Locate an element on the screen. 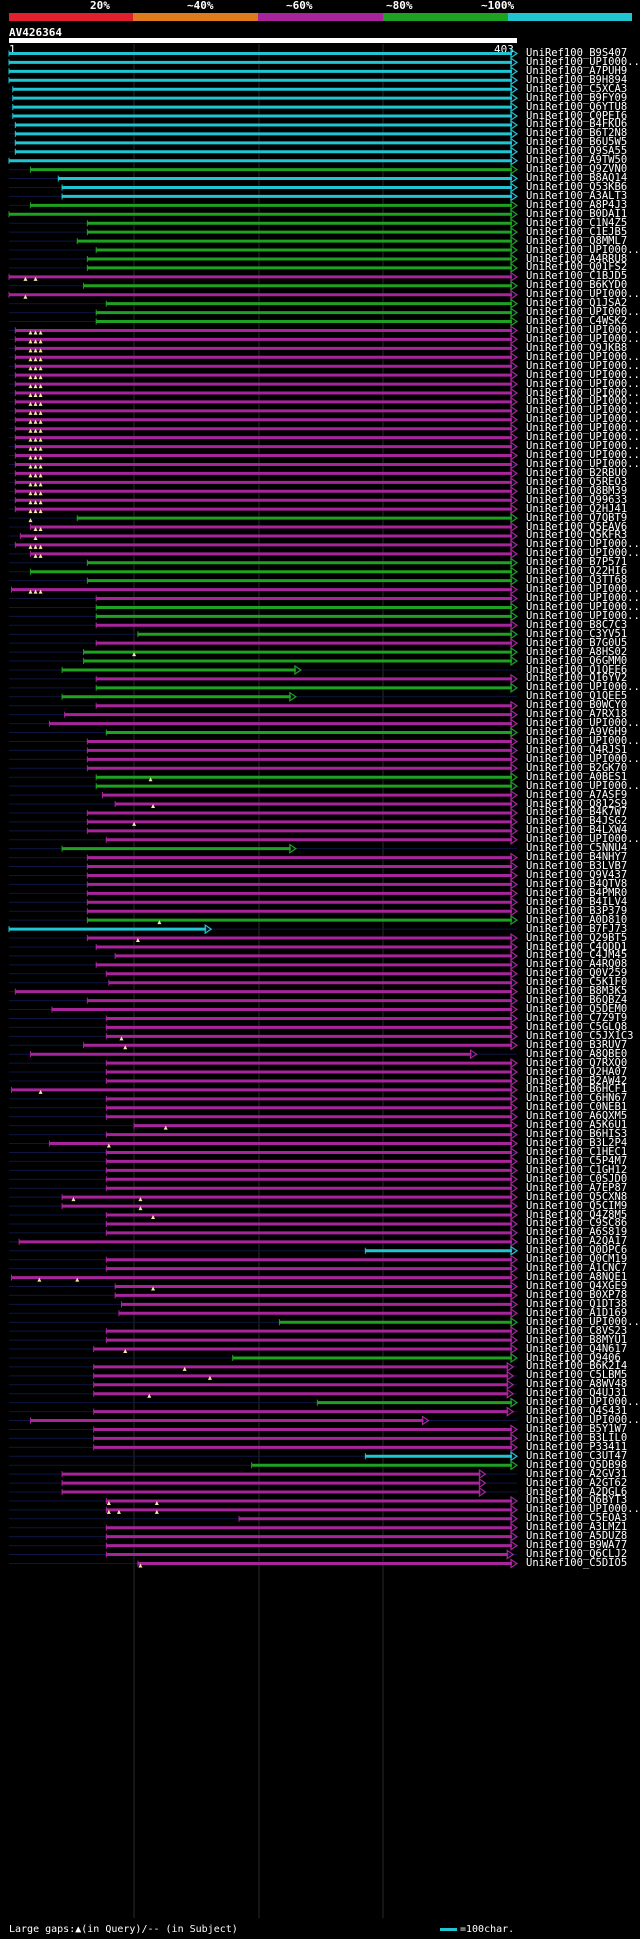 This screenshot has height=1939, width=640. hit-label: UniRef100_Q9SA55 is located at coordinates (577, 151).